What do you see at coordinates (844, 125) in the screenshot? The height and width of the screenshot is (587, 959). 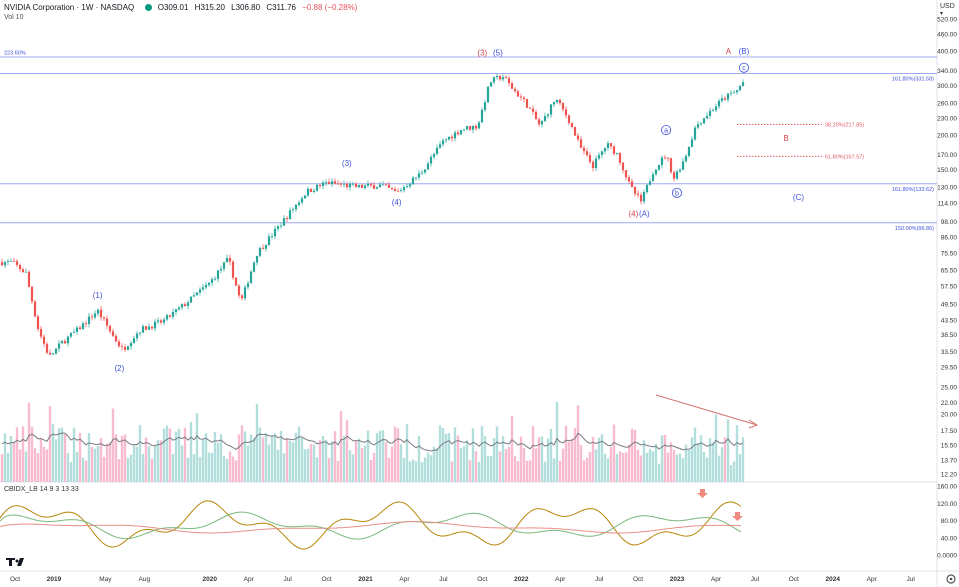 I see `fib-label: 38.20%(217.85)` at bounding box center [844, 125].